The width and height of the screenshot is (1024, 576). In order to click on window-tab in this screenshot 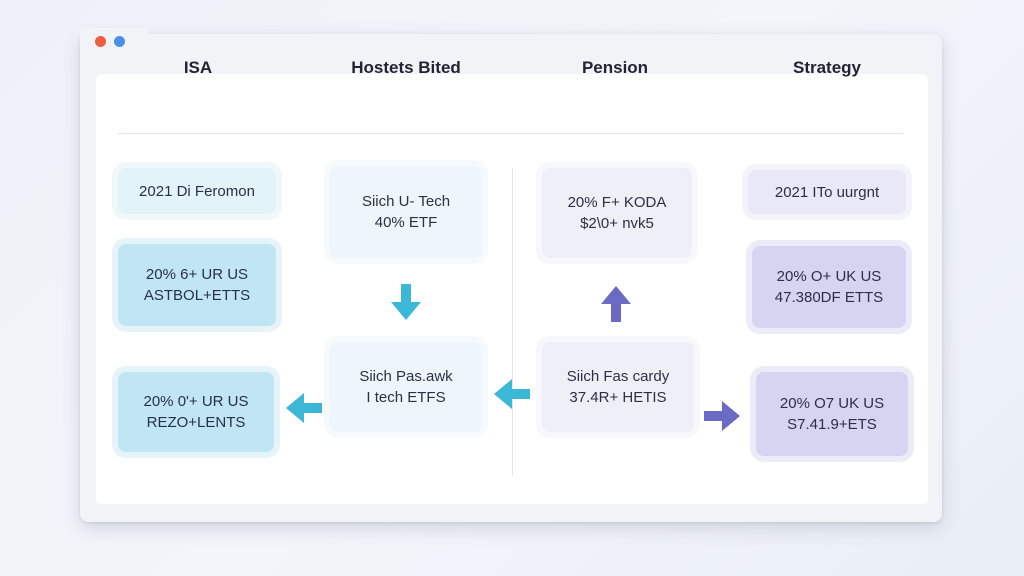, I will do `click(115, 43)`.